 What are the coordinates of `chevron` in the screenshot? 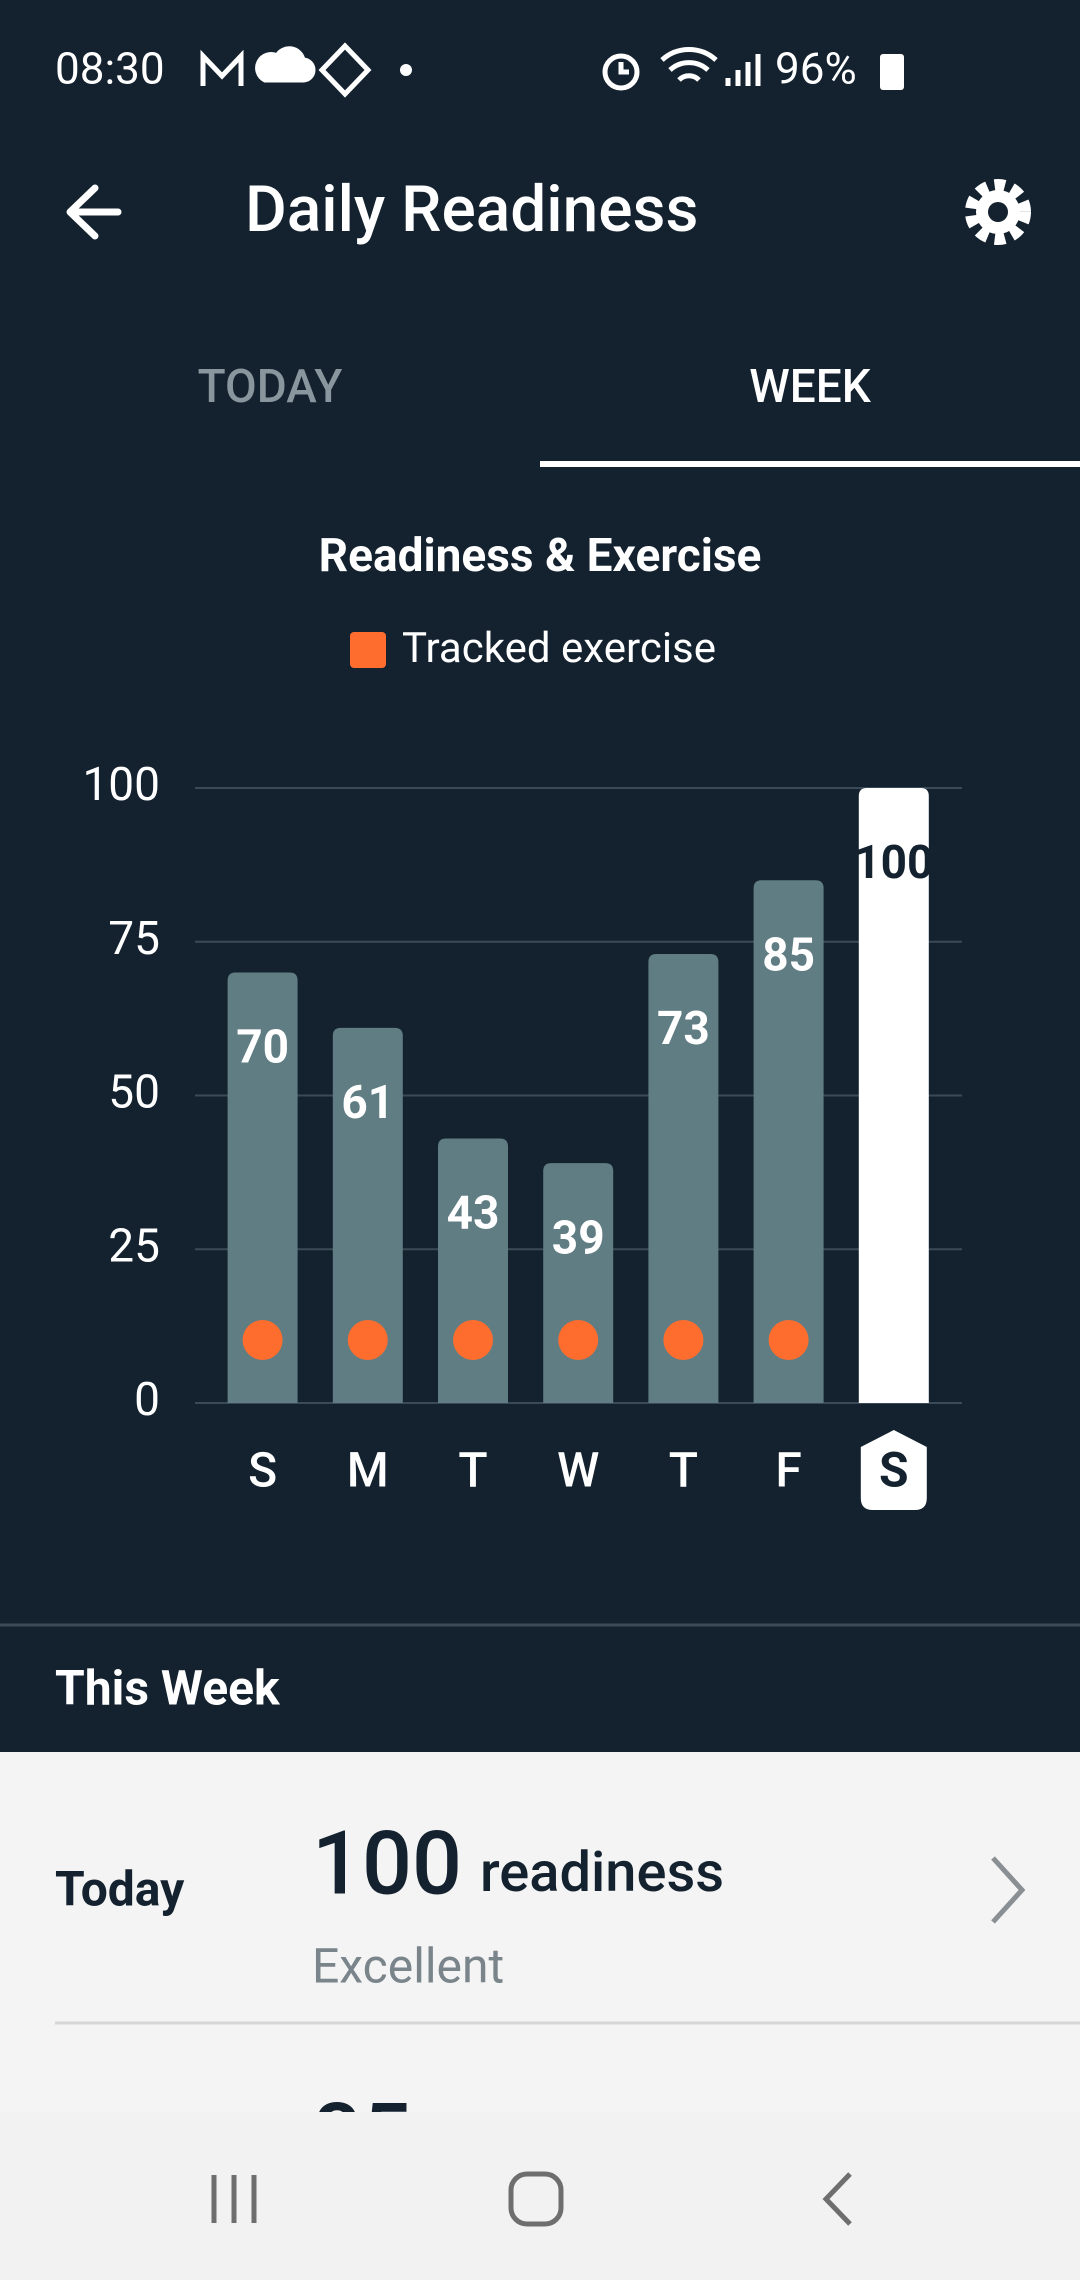 It's located at (1008, 1890).